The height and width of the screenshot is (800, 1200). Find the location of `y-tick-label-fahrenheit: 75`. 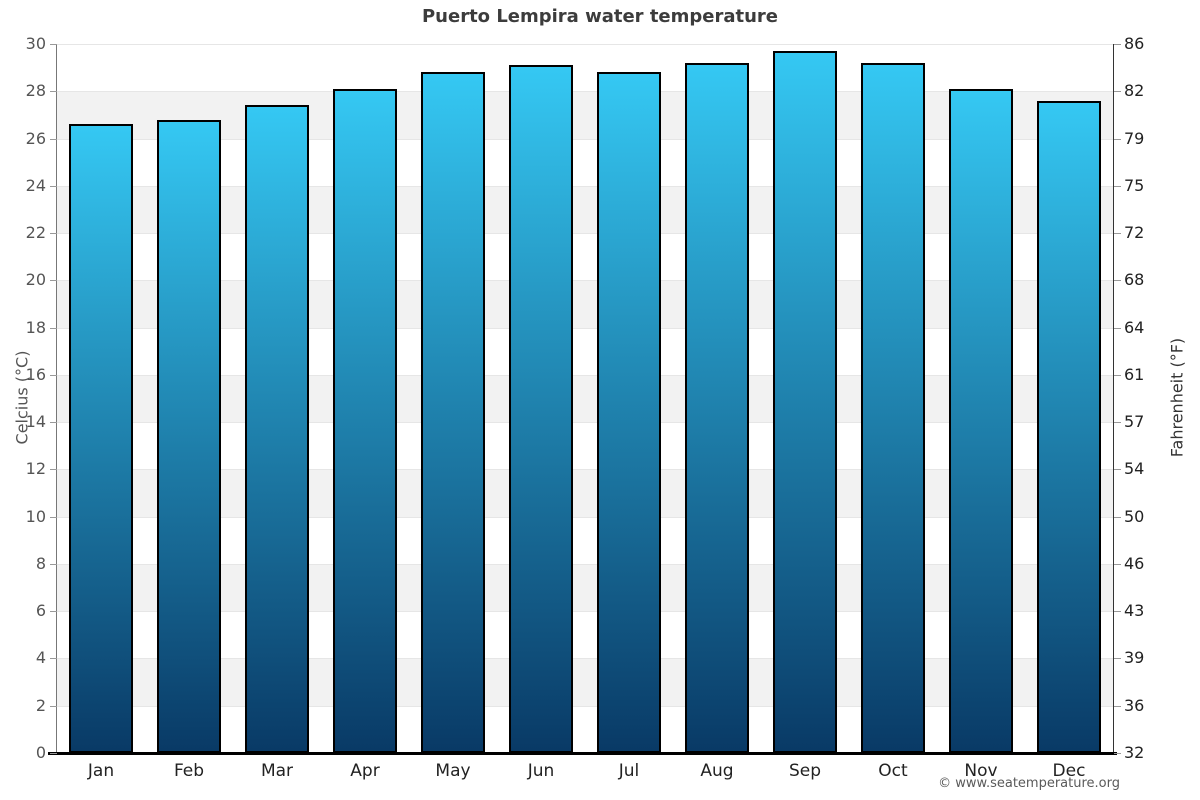

y-tick-label-fahrenheit: 75 is located at coordinates (1134, 185).